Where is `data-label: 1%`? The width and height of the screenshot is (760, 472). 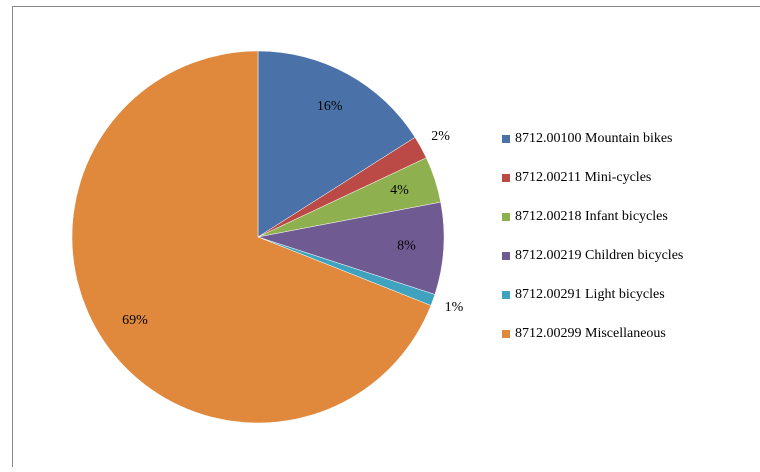
data-label: 1% is located at coordinates (454, 307).